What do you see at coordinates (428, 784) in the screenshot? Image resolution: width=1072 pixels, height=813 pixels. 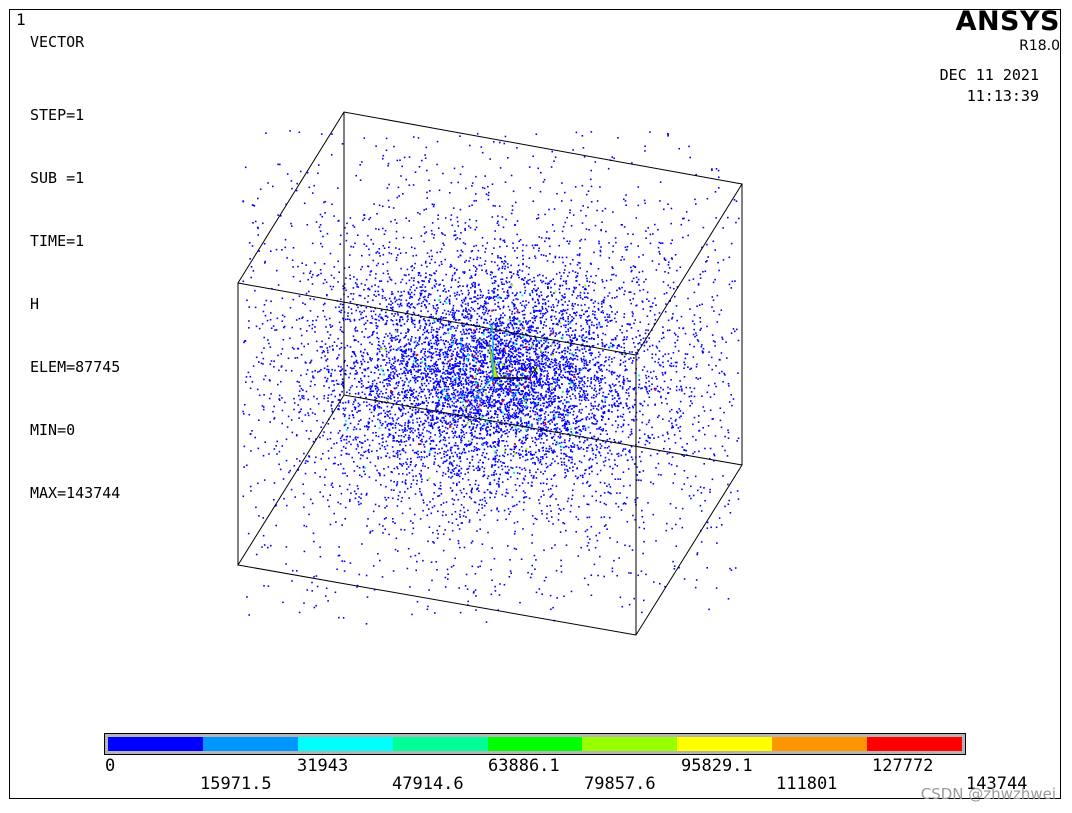 I see `legend-label-3: 47914.6` at bounding box center [428, 784].